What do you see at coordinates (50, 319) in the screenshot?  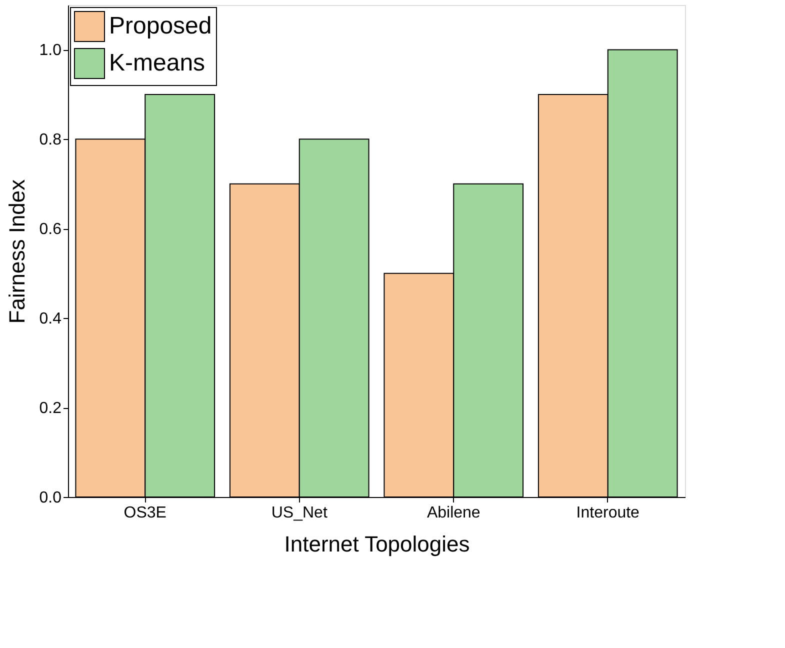 I see `y-tick-label: 0.4` at bounding box center [50, 319].